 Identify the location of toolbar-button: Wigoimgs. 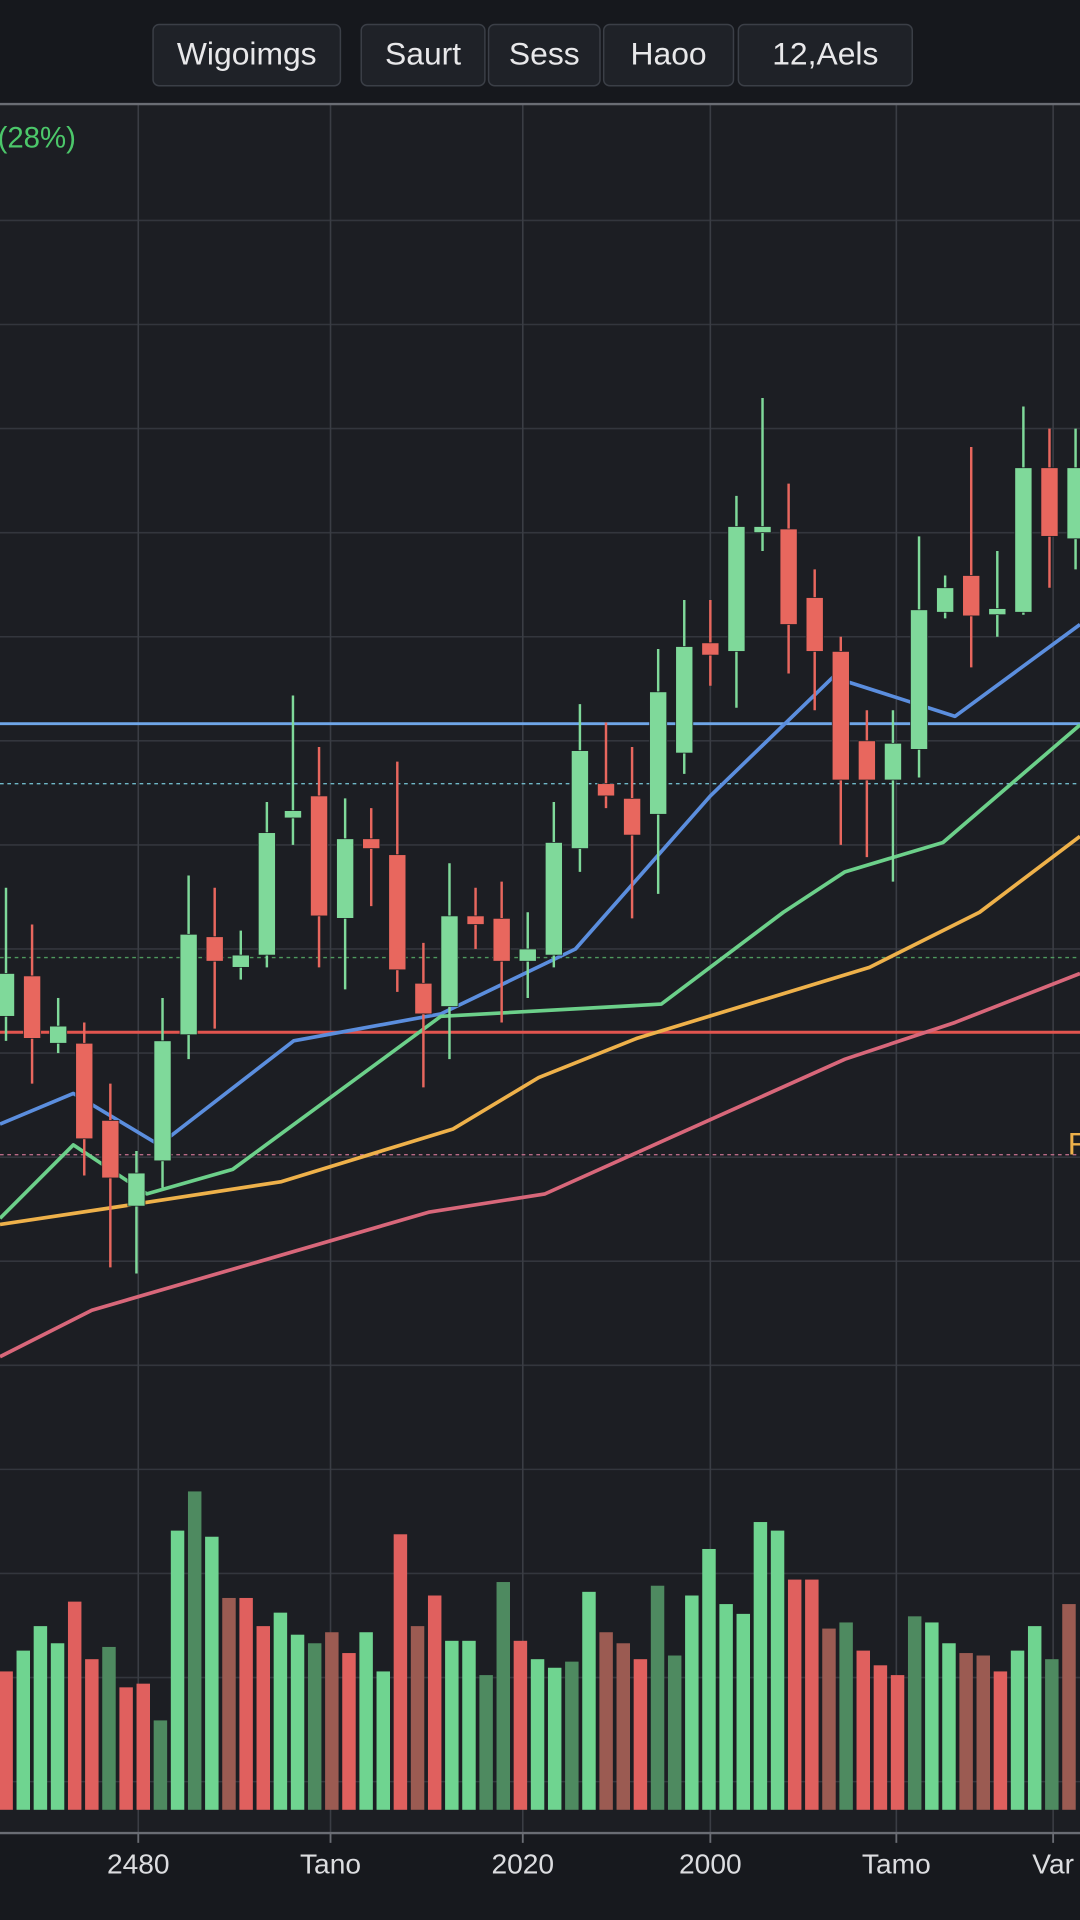
(247, 55).